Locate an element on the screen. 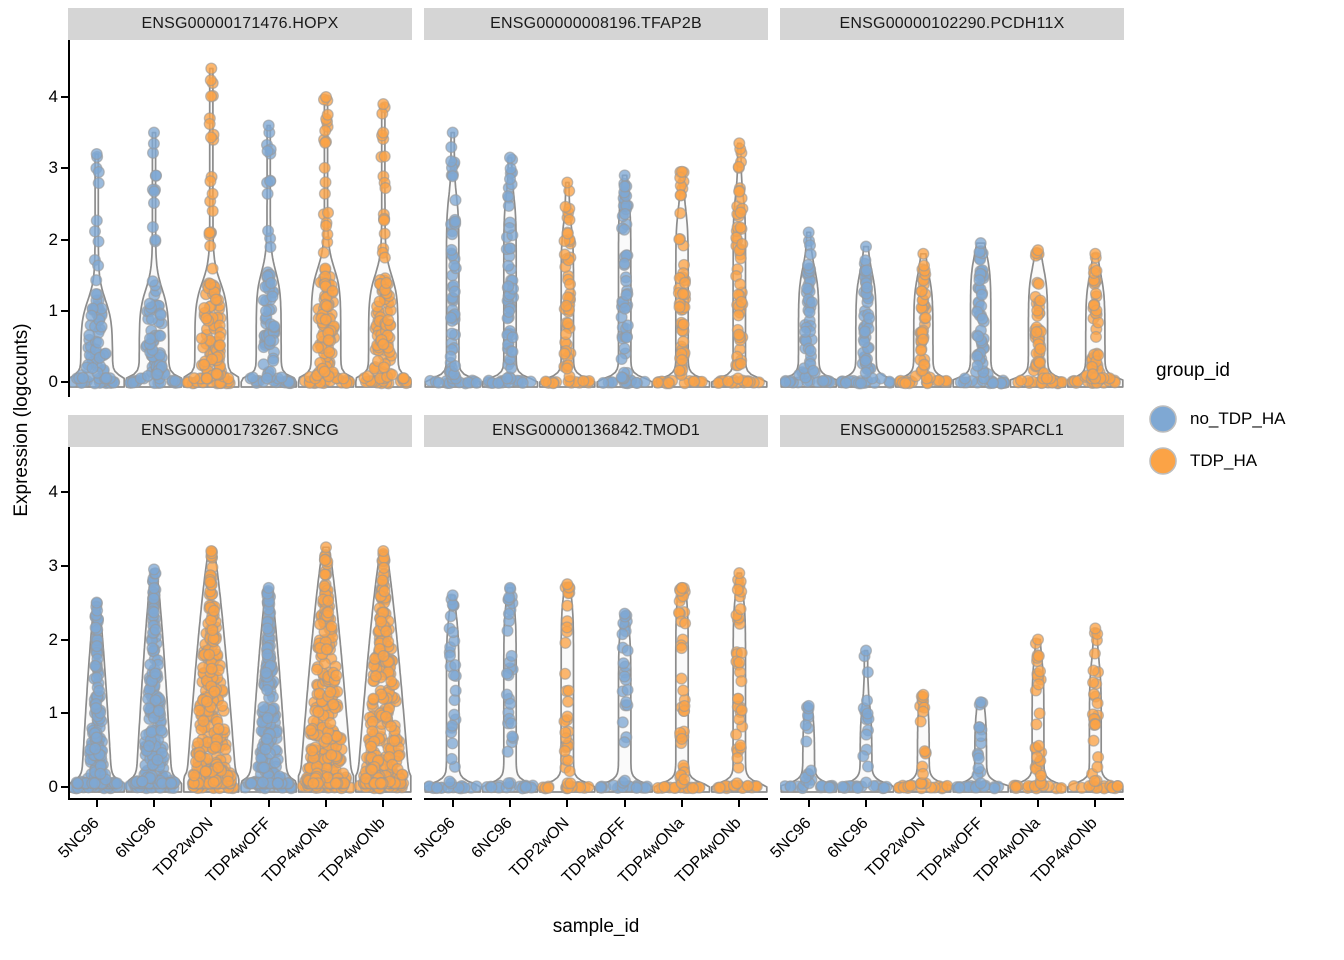  violin-points-ENSG00000171476.HOPX-6NC96 is located at coordinates (154, 258).